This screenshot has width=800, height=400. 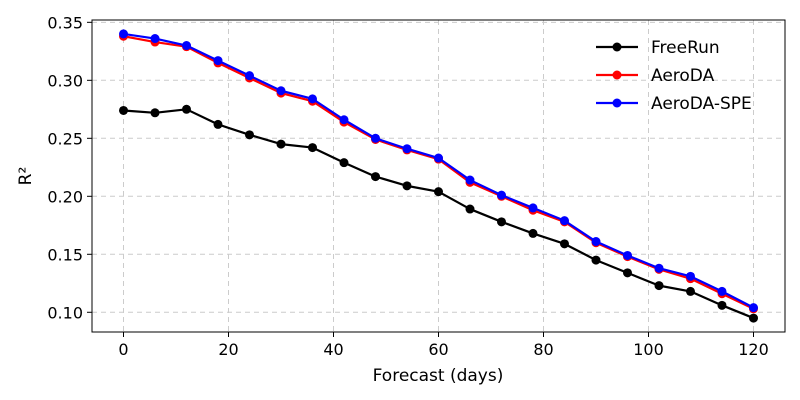 I want to click on y-tick-label: 0.15, so click(x=65, y=254).